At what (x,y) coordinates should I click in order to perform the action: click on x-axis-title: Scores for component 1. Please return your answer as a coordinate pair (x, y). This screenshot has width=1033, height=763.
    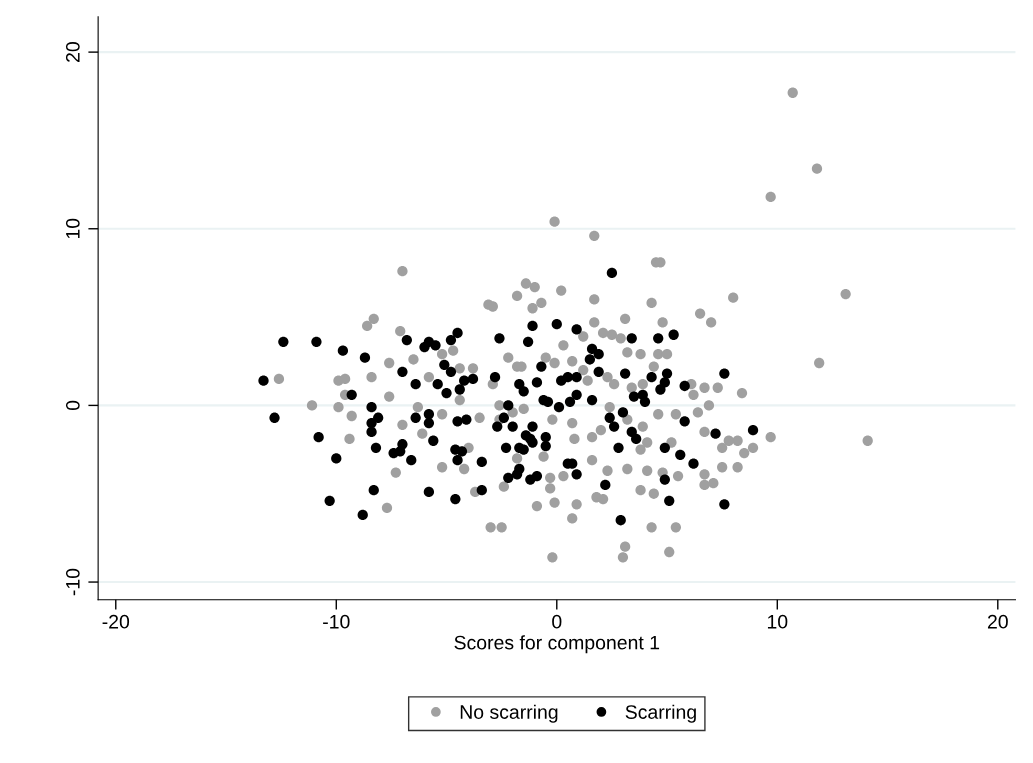
    Looking at the image, I should click on (557, 644).